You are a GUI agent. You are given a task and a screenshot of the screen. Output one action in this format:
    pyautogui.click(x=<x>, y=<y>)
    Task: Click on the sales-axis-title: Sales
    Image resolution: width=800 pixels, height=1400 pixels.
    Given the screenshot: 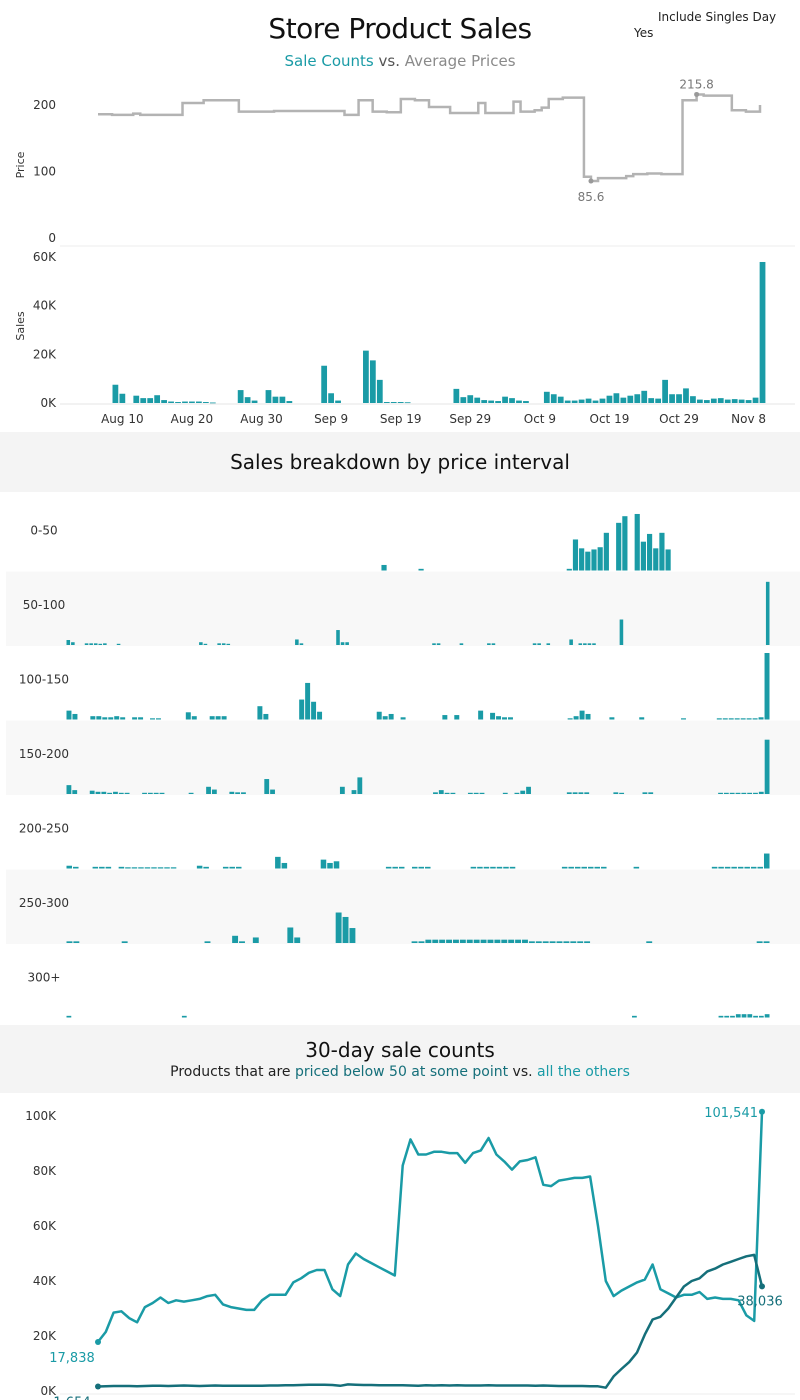 What is the action you would take?
    pyautogui.click(x=20, y=326)
    